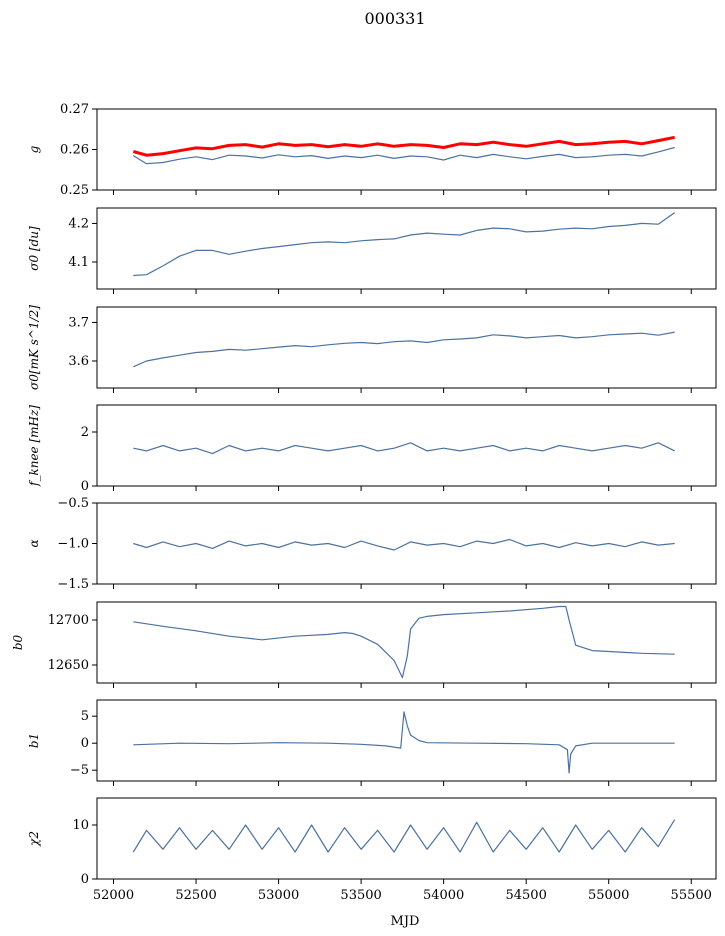 The image size is (725, 936). What do you see at coordinates (405, 921) in the screenshot?
I see `x-axis-label: MJD` at bounding box center [405, 921].